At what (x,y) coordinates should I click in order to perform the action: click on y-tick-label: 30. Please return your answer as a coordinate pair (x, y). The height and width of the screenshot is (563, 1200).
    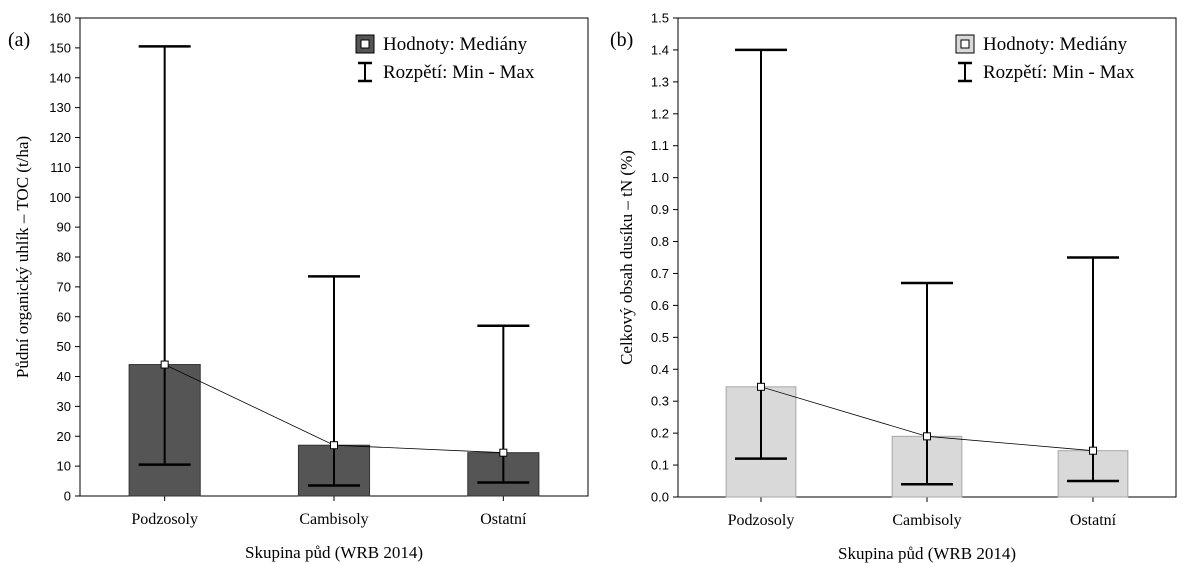
    Looking at the image, I should click on (64, 406).